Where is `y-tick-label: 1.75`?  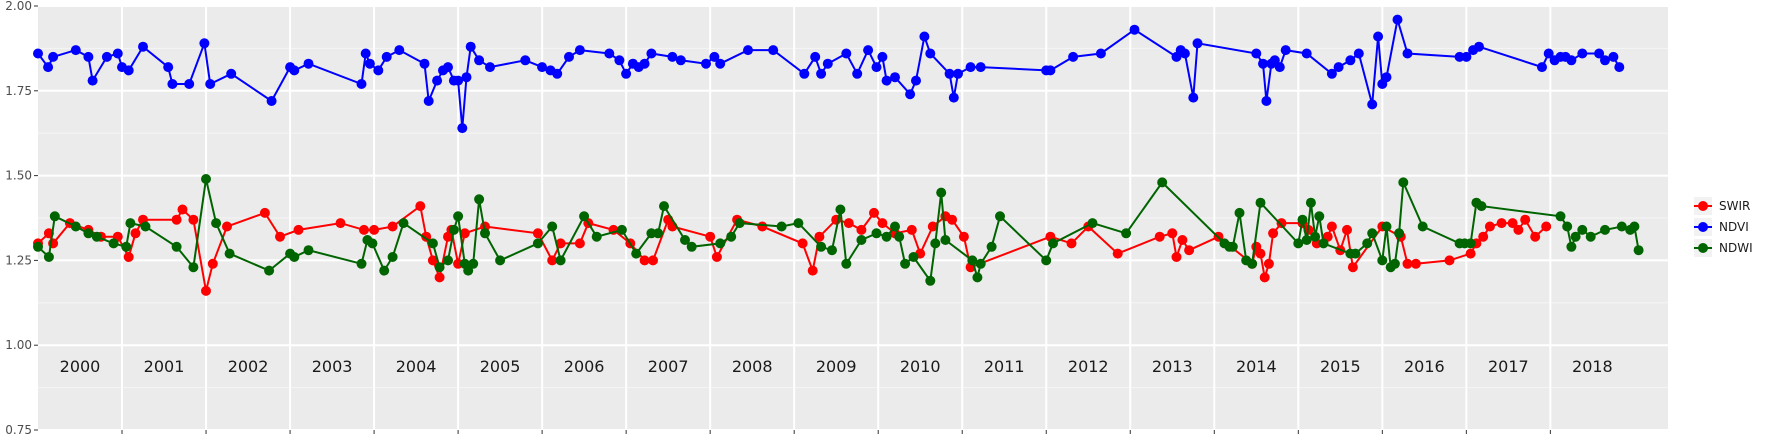 y-tick-label: 1.75 is located at coordinates (18, 91).